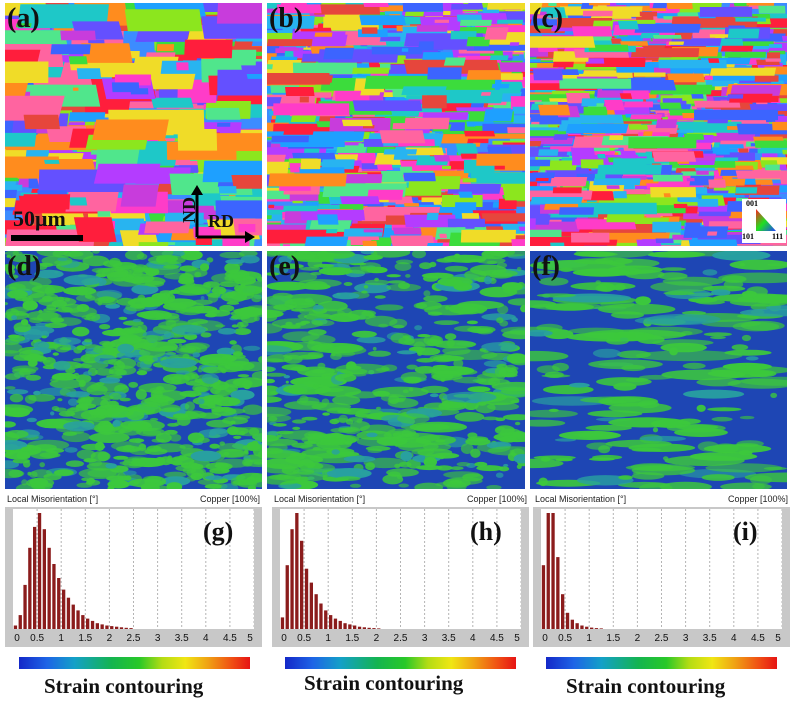 This screenshot has height=705, width=792. I want to click on ipf-key-101: 101, so click(748, 236).